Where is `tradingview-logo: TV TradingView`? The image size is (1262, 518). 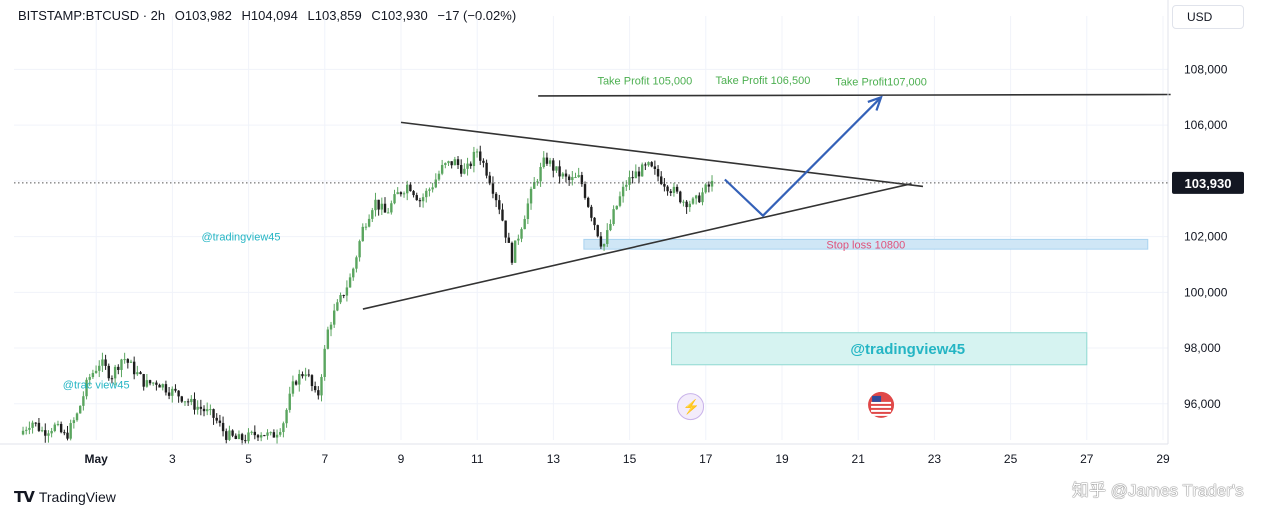 tradingview-logo: TV TradingView is located at coordinates (65, 497).